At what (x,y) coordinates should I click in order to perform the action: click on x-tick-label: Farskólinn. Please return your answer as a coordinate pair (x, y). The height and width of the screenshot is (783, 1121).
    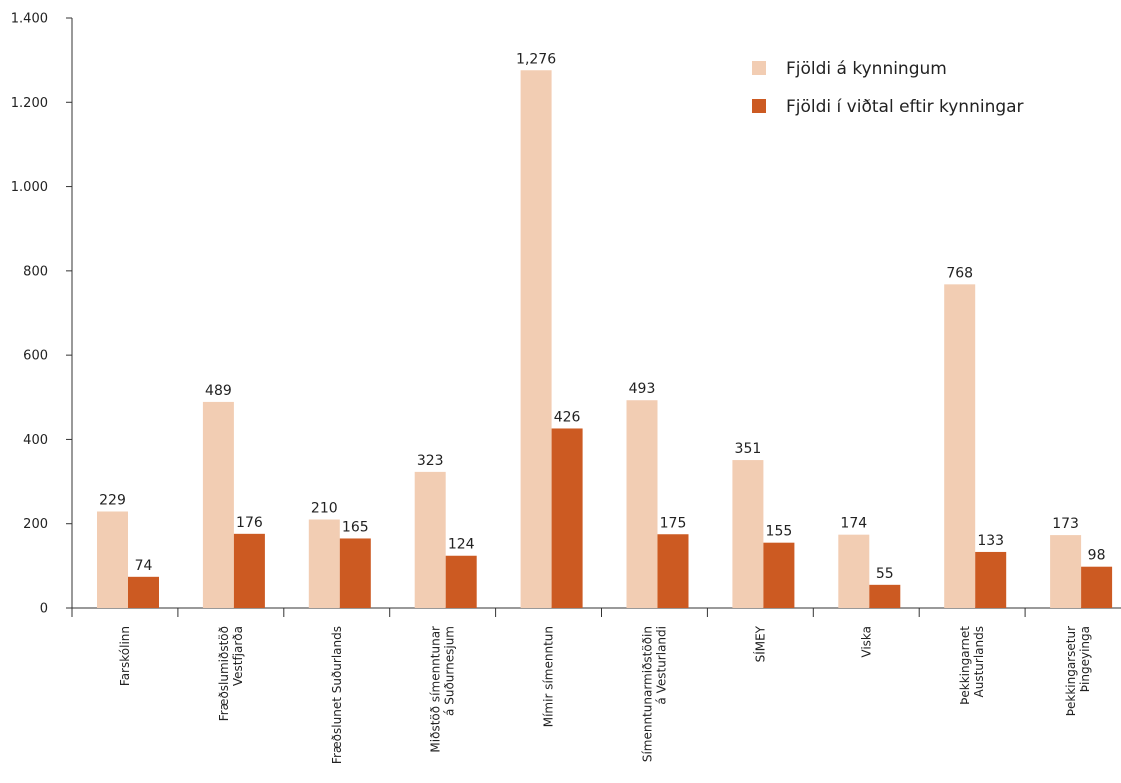
    Looking at the image, I should click on (125, 656).